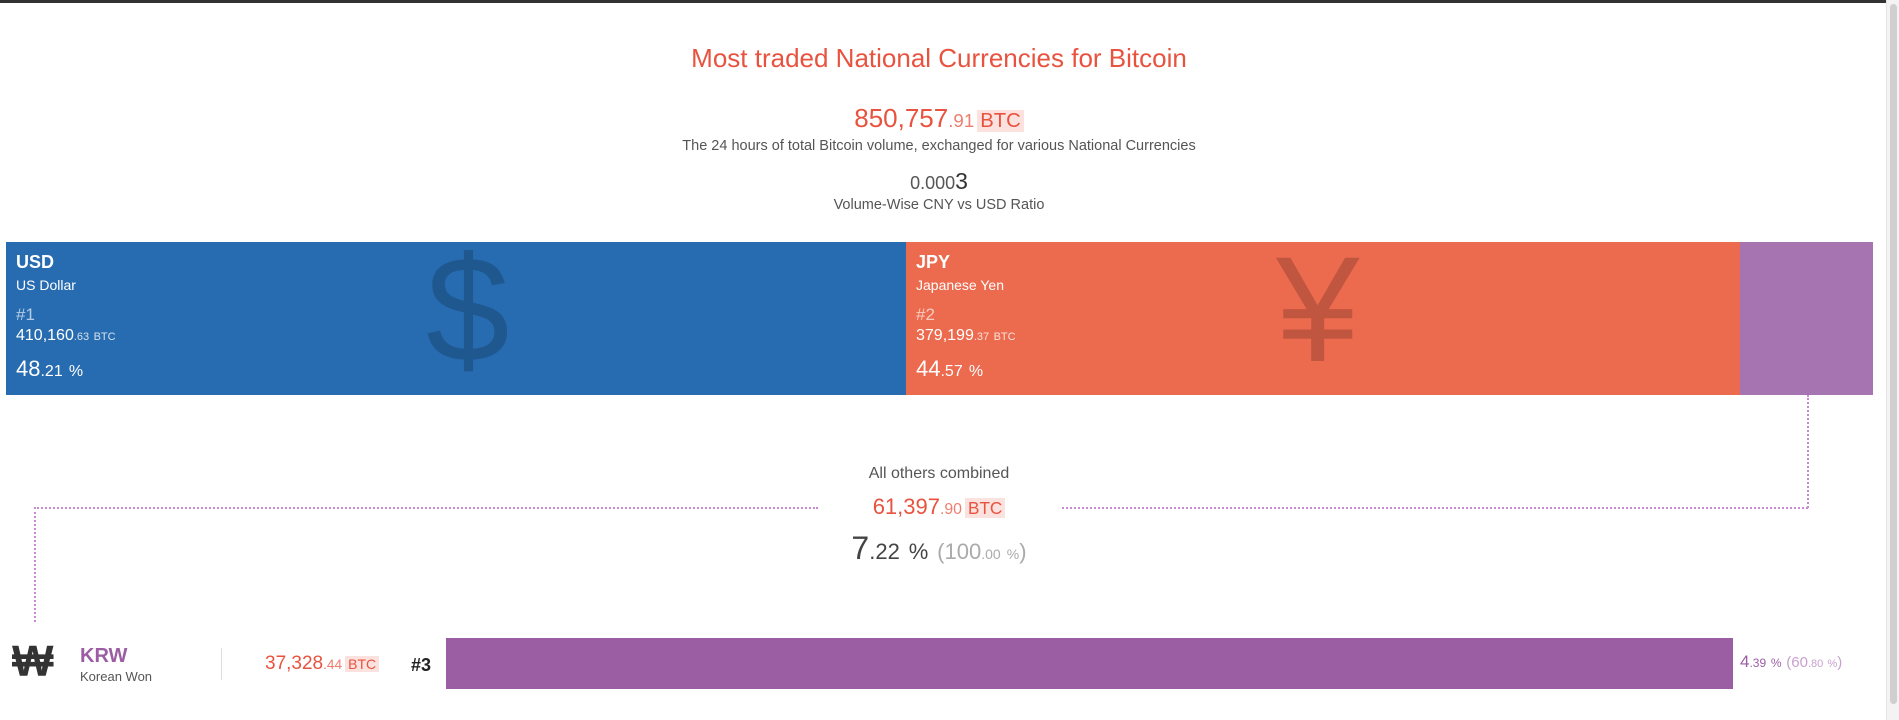  Describe the element at coordinates (294, 663) in the screenshot. I see `btc-int: 37,328` at that location.